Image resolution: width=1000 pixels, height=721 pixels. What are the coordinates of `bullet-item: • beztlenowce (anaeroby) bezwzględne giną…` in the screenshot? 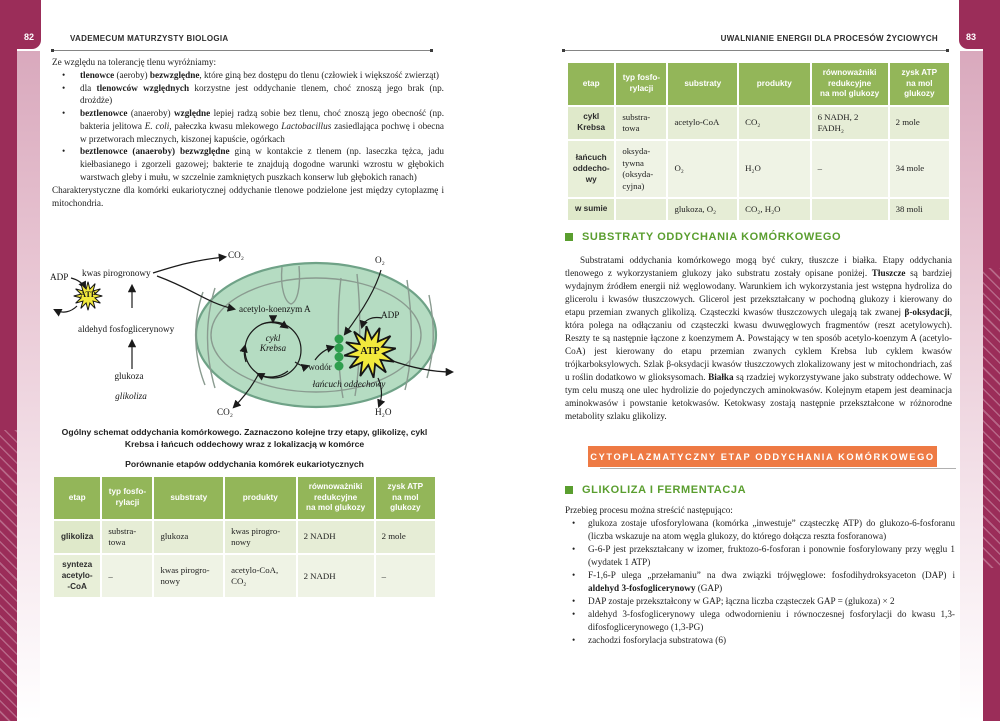 It's located at (248, 164).